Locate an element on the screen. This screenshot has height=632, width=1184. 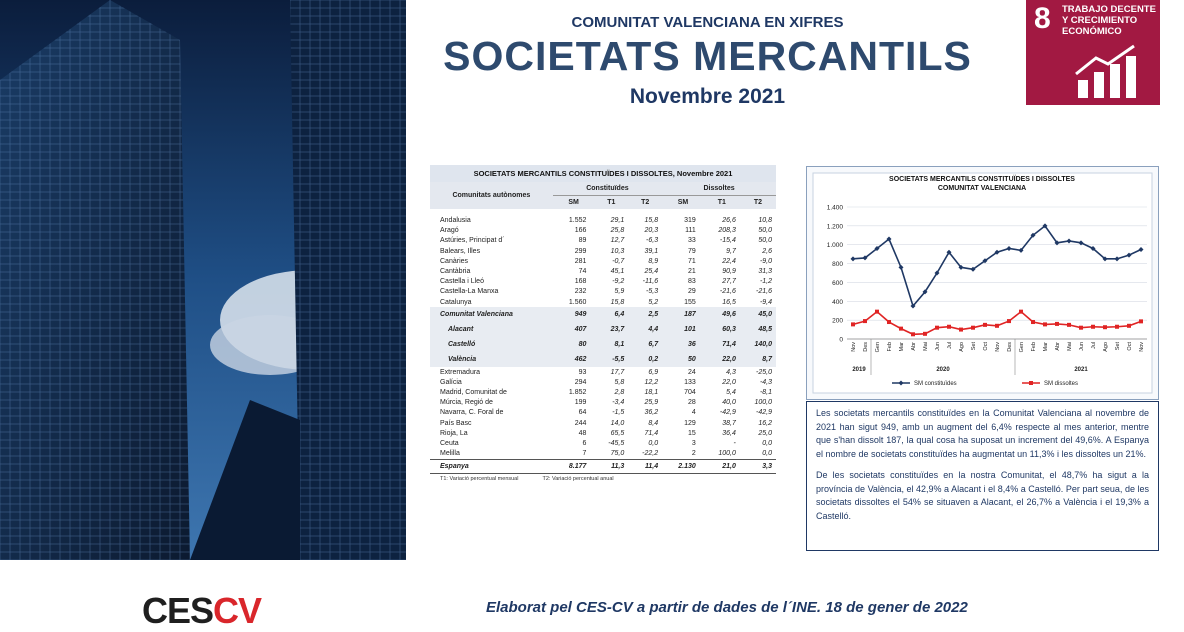
table-cell: 71,4 is located at coordinates (721, 345).